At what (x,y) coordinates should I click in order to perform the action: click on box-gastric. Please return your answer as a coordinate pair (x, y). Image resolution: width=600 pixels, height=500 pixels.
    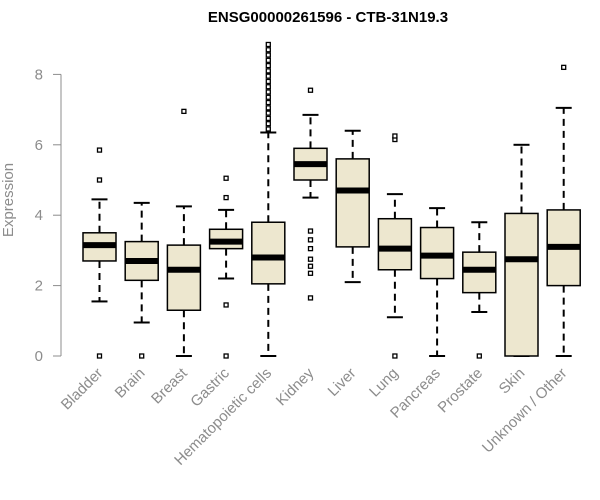
    Looking at the image, I should click on (226, 267).